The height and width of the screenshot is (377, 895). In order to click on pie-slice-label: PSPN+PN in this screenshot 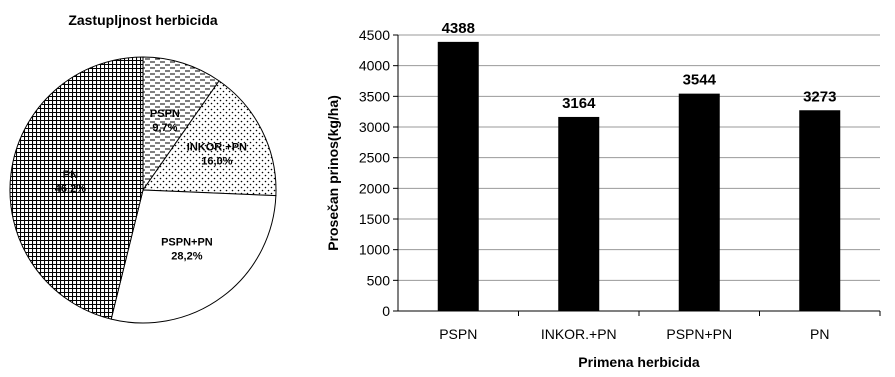, I will do `click(187, 243)`.